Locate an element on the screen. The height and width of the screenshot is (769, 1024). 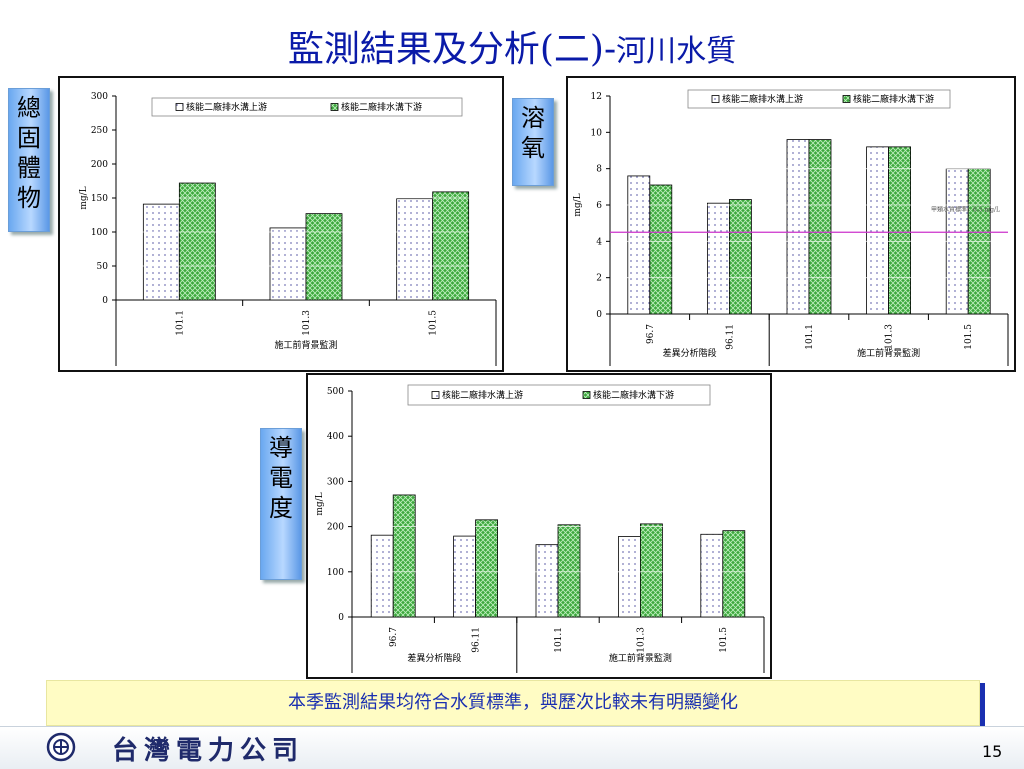
y-tick-label: 4 is located at coordinates (599, 242).